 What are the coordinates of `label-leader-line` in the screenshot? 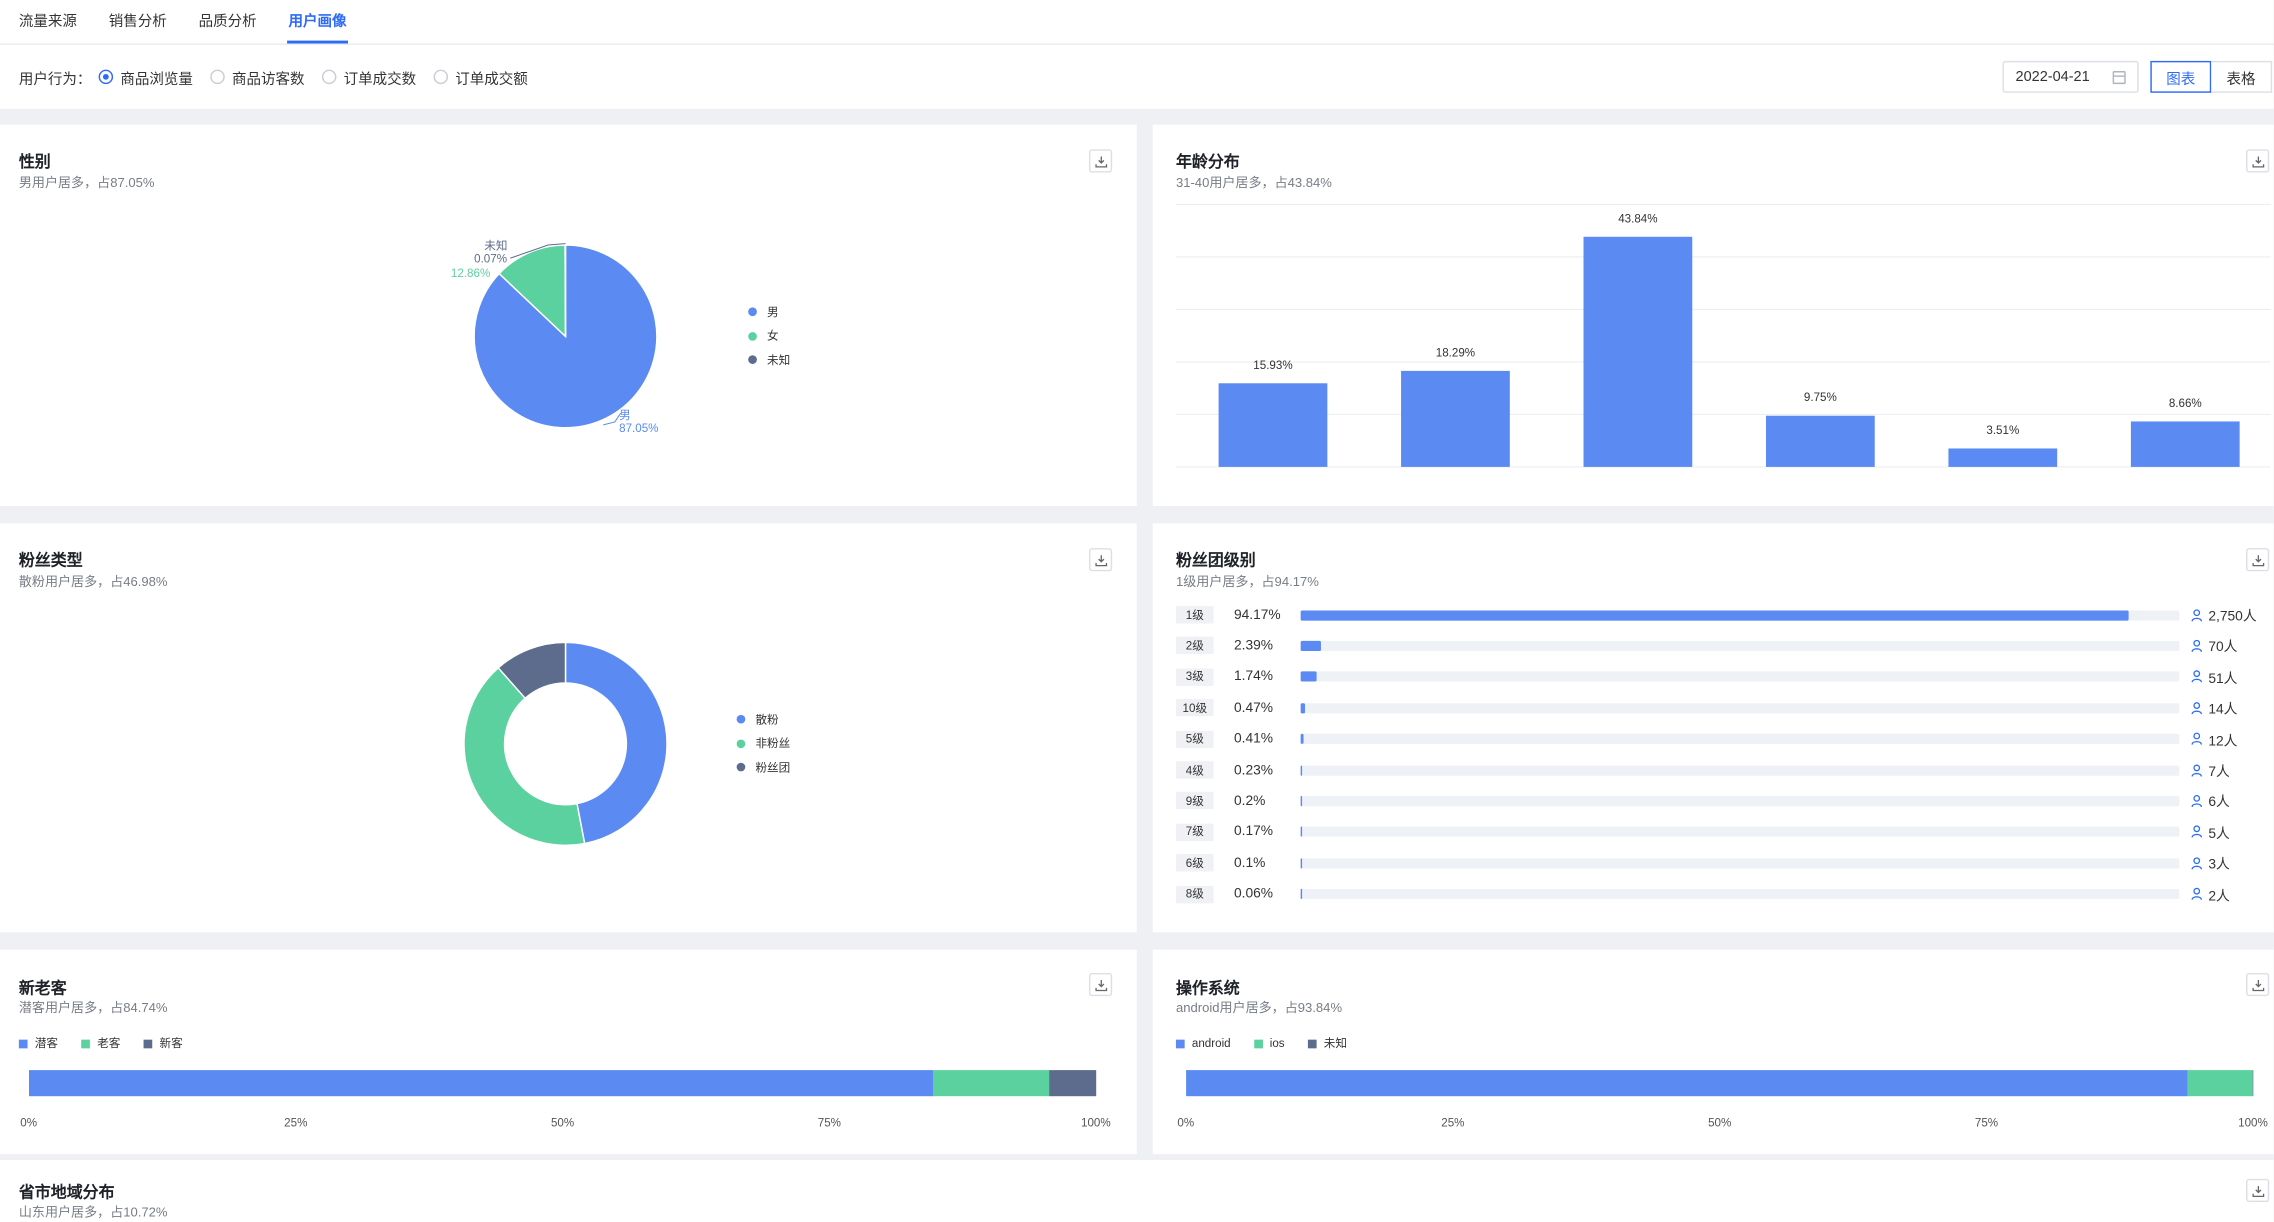 It's located at (538, 251).